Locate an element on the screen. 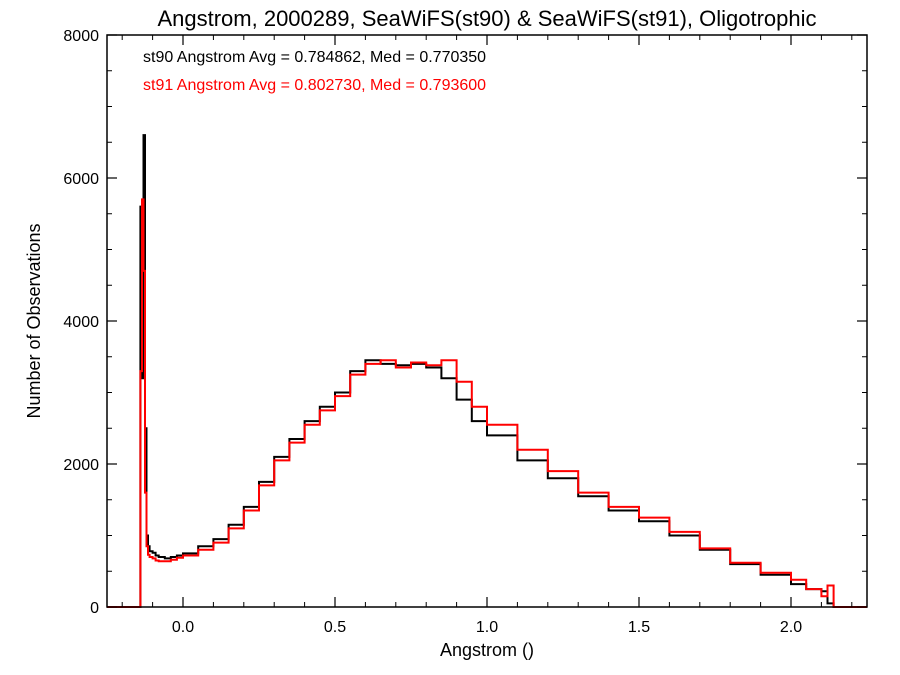  y-tick-label: 8000 is located at coordinates (81, 36).